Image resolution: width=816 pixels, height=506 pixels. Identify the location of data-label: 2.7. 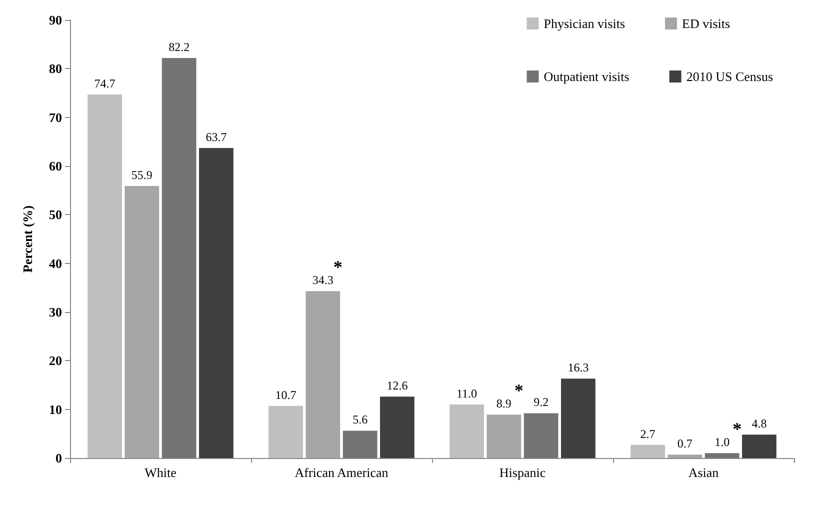
(648, 433).